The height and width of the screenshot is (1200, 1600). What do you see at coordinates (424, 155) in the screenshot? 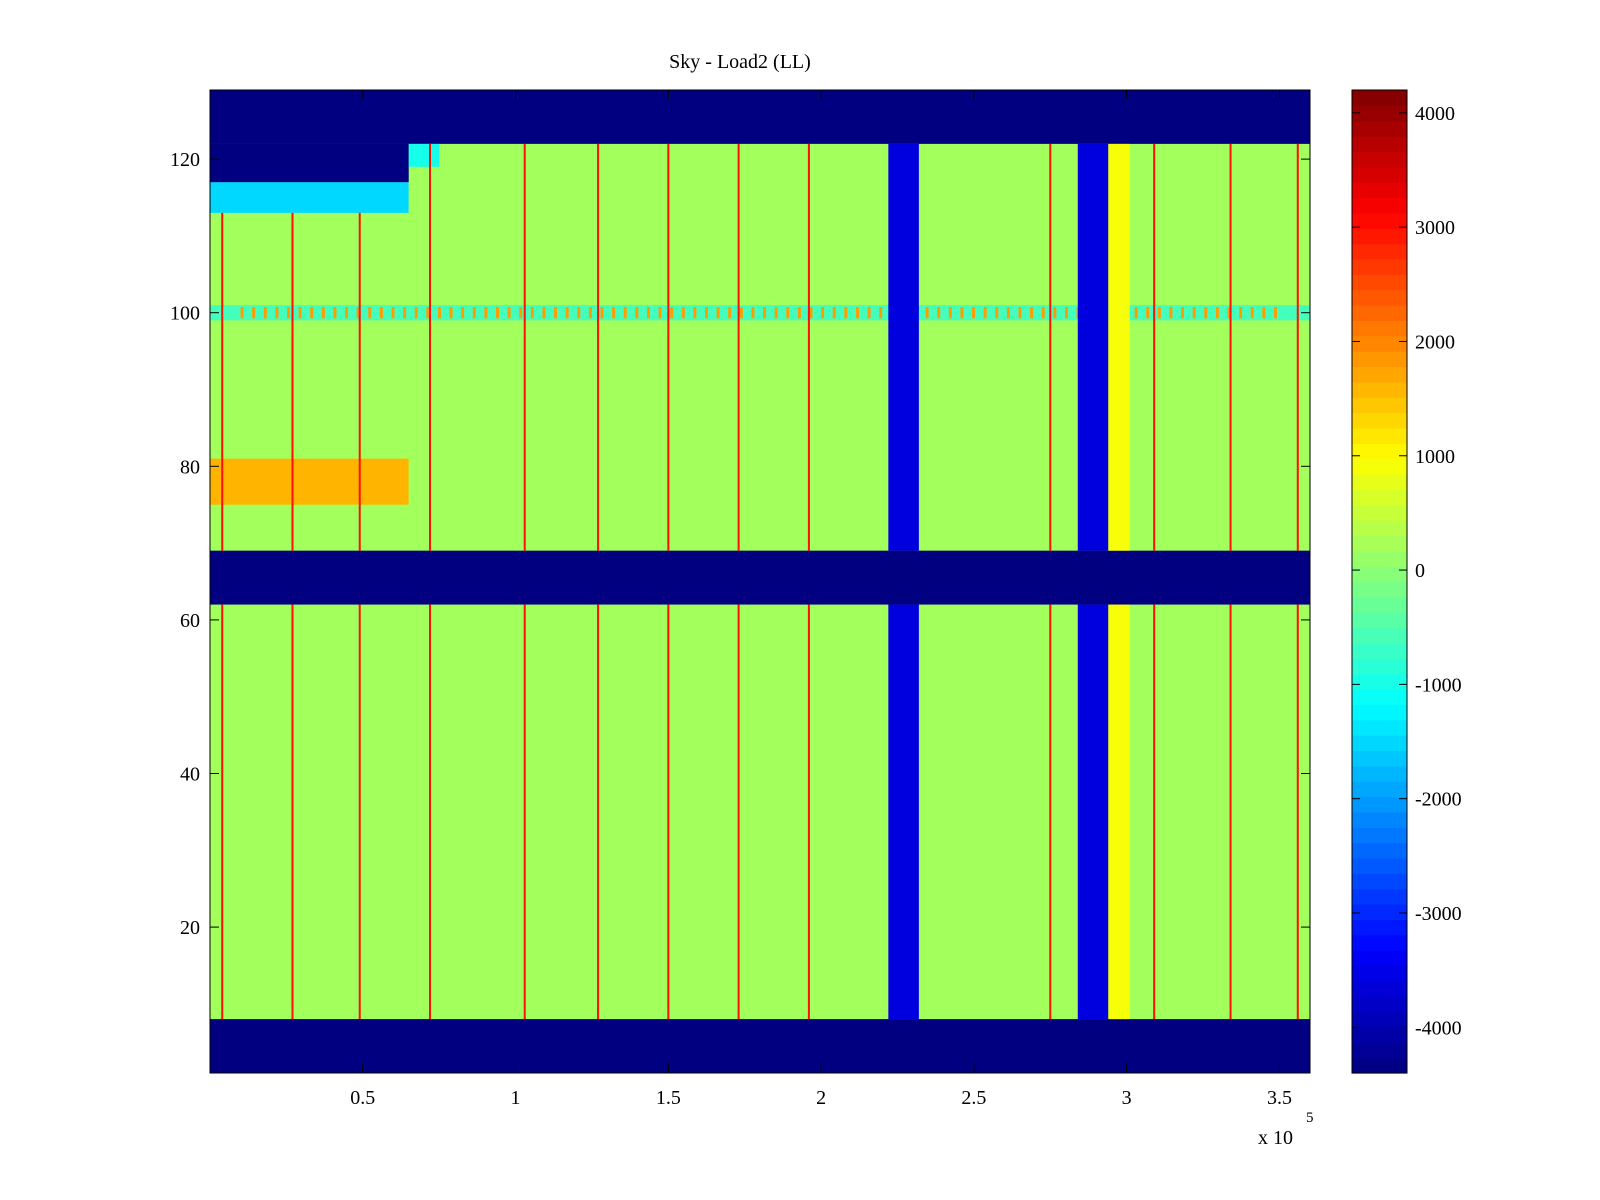
I see `cyan-strip-top` at bounding box center [424, 155].